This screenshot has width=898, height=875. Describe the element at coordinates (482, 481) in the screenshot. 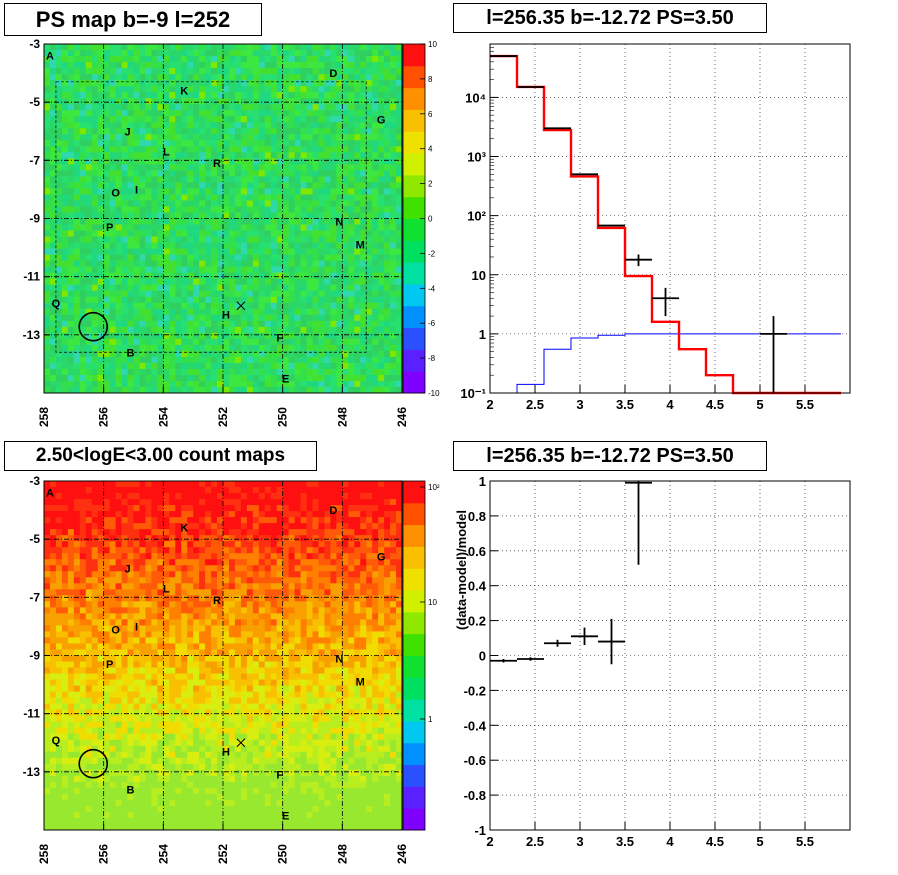

I see `residual-y-tick-label: 1` at that location.